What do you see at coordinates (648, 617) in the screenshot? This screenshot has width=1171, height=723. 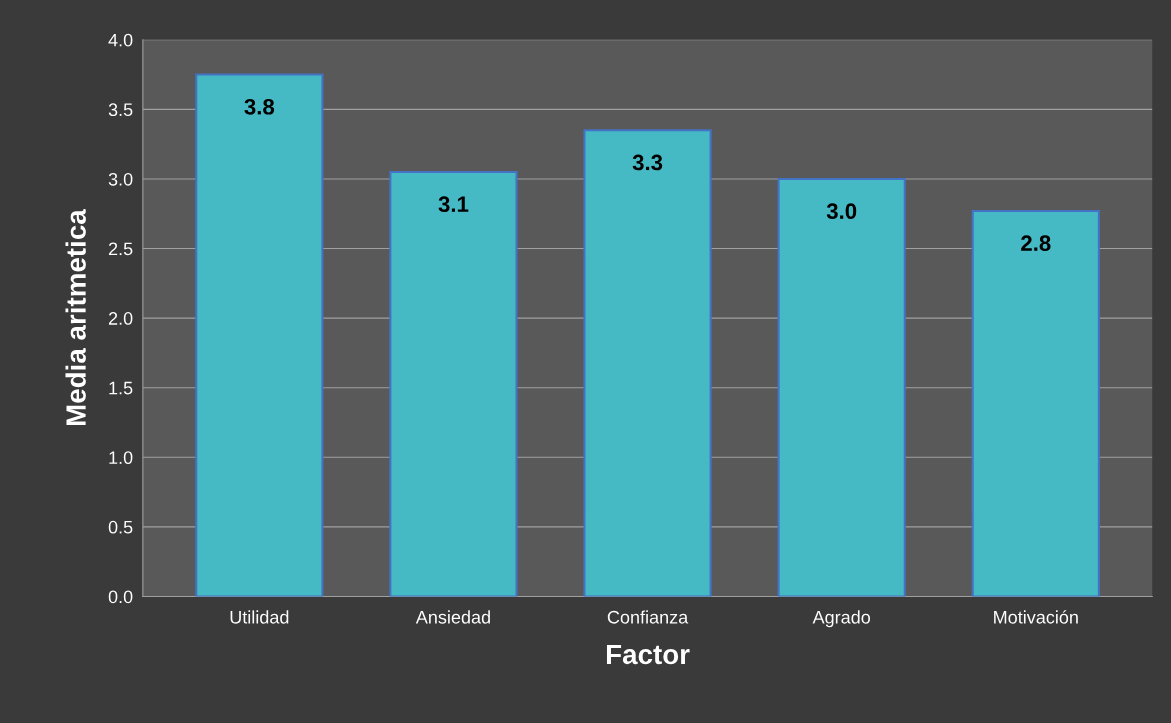 I see `x-tick-label: Confianza` at bounding box center [648, 617].